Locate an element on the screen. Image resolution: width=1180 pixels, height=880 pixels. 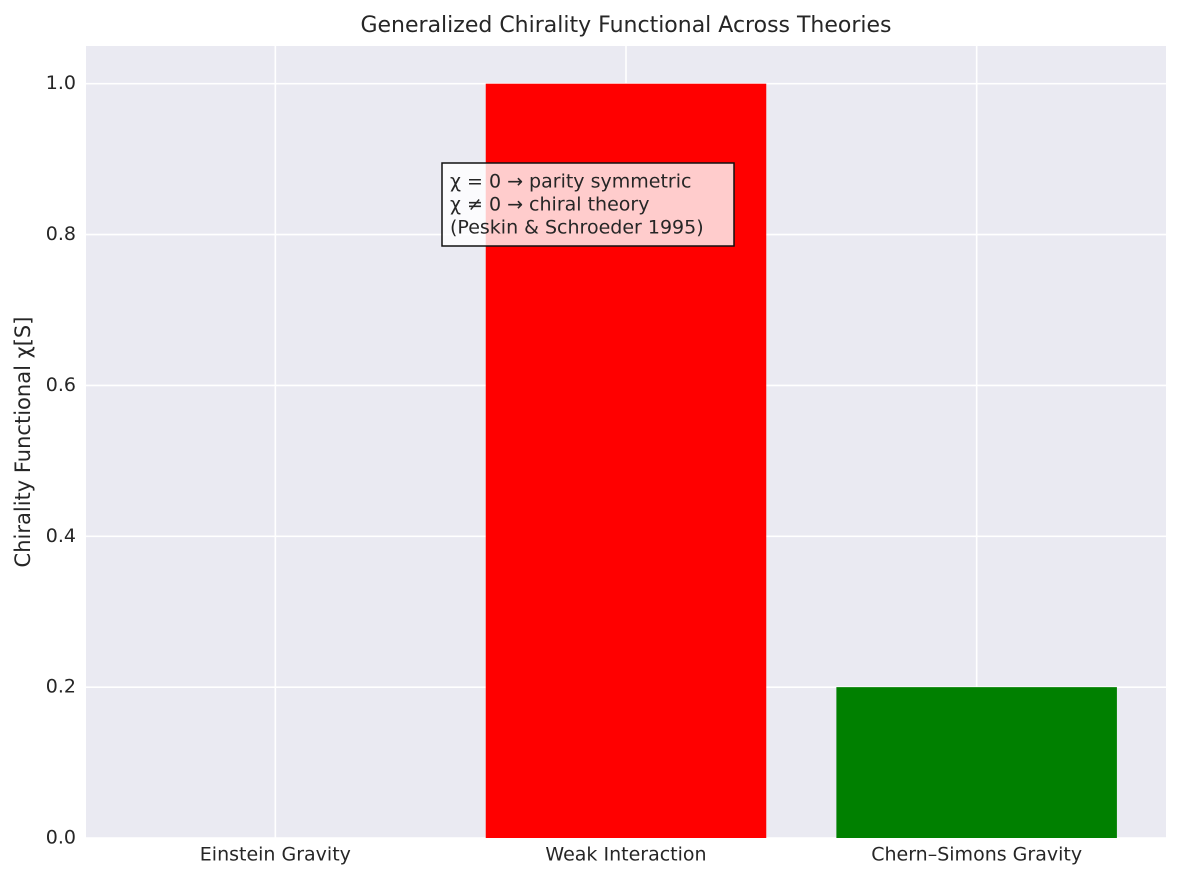
y-axis-label: Chirality Functional χ[S] is located at coordinates (23, 442).